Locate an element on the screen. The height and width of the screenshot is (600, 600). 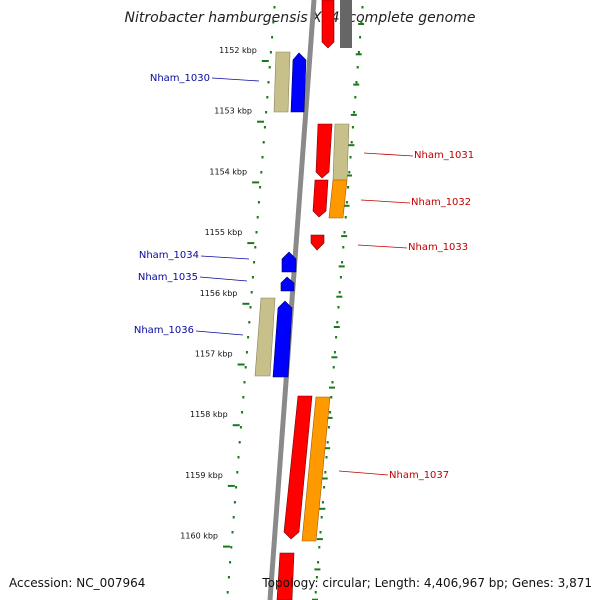
kbp-tick-label: 1158 kbp is located at coordinates (209, 414).